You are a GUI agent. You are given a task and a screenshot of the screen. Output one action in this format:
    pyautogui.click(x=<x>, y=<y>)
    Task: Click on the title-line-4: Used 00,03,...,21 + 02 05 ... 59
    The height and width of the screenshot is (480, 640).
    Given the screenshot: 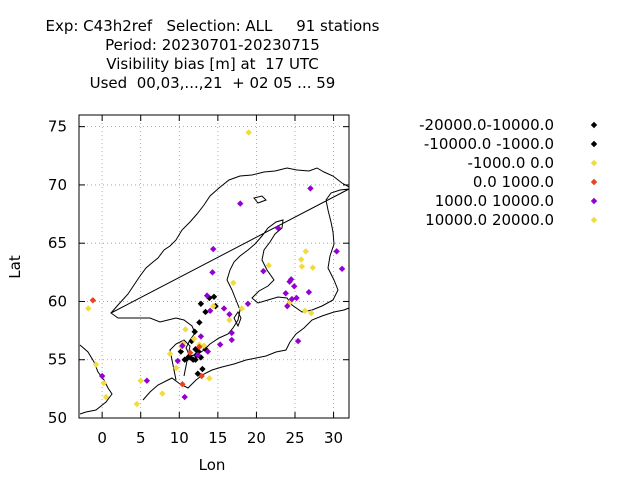 What is the action you would take?
    pyautogui.click(x=212, y=83)
    